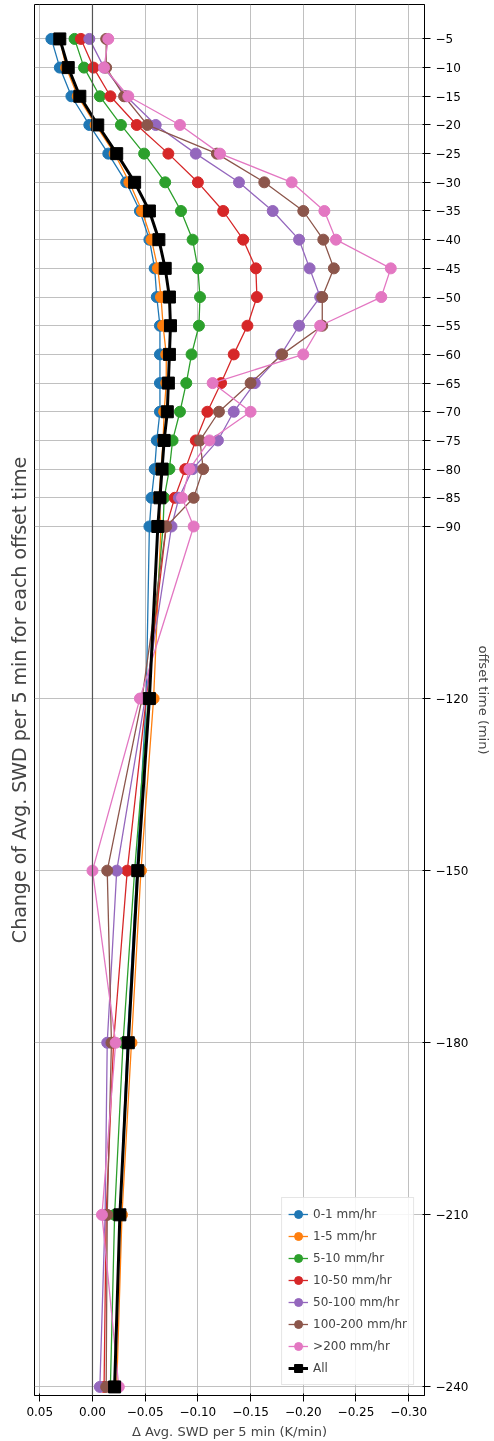 The height and width of the screenshot is (1441, 494). Describe the element at coordinates (409, 1411) in the screenshot. I see `x-tick-label: −0.30` at that location.